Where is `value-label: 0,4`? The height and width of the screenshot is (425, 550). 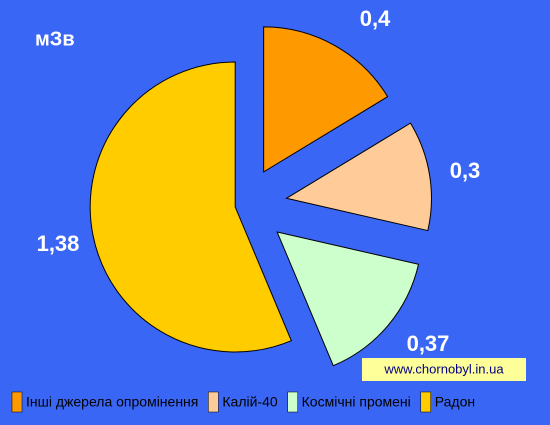 value-label: 0,4 is located at coordinates (375, 18).